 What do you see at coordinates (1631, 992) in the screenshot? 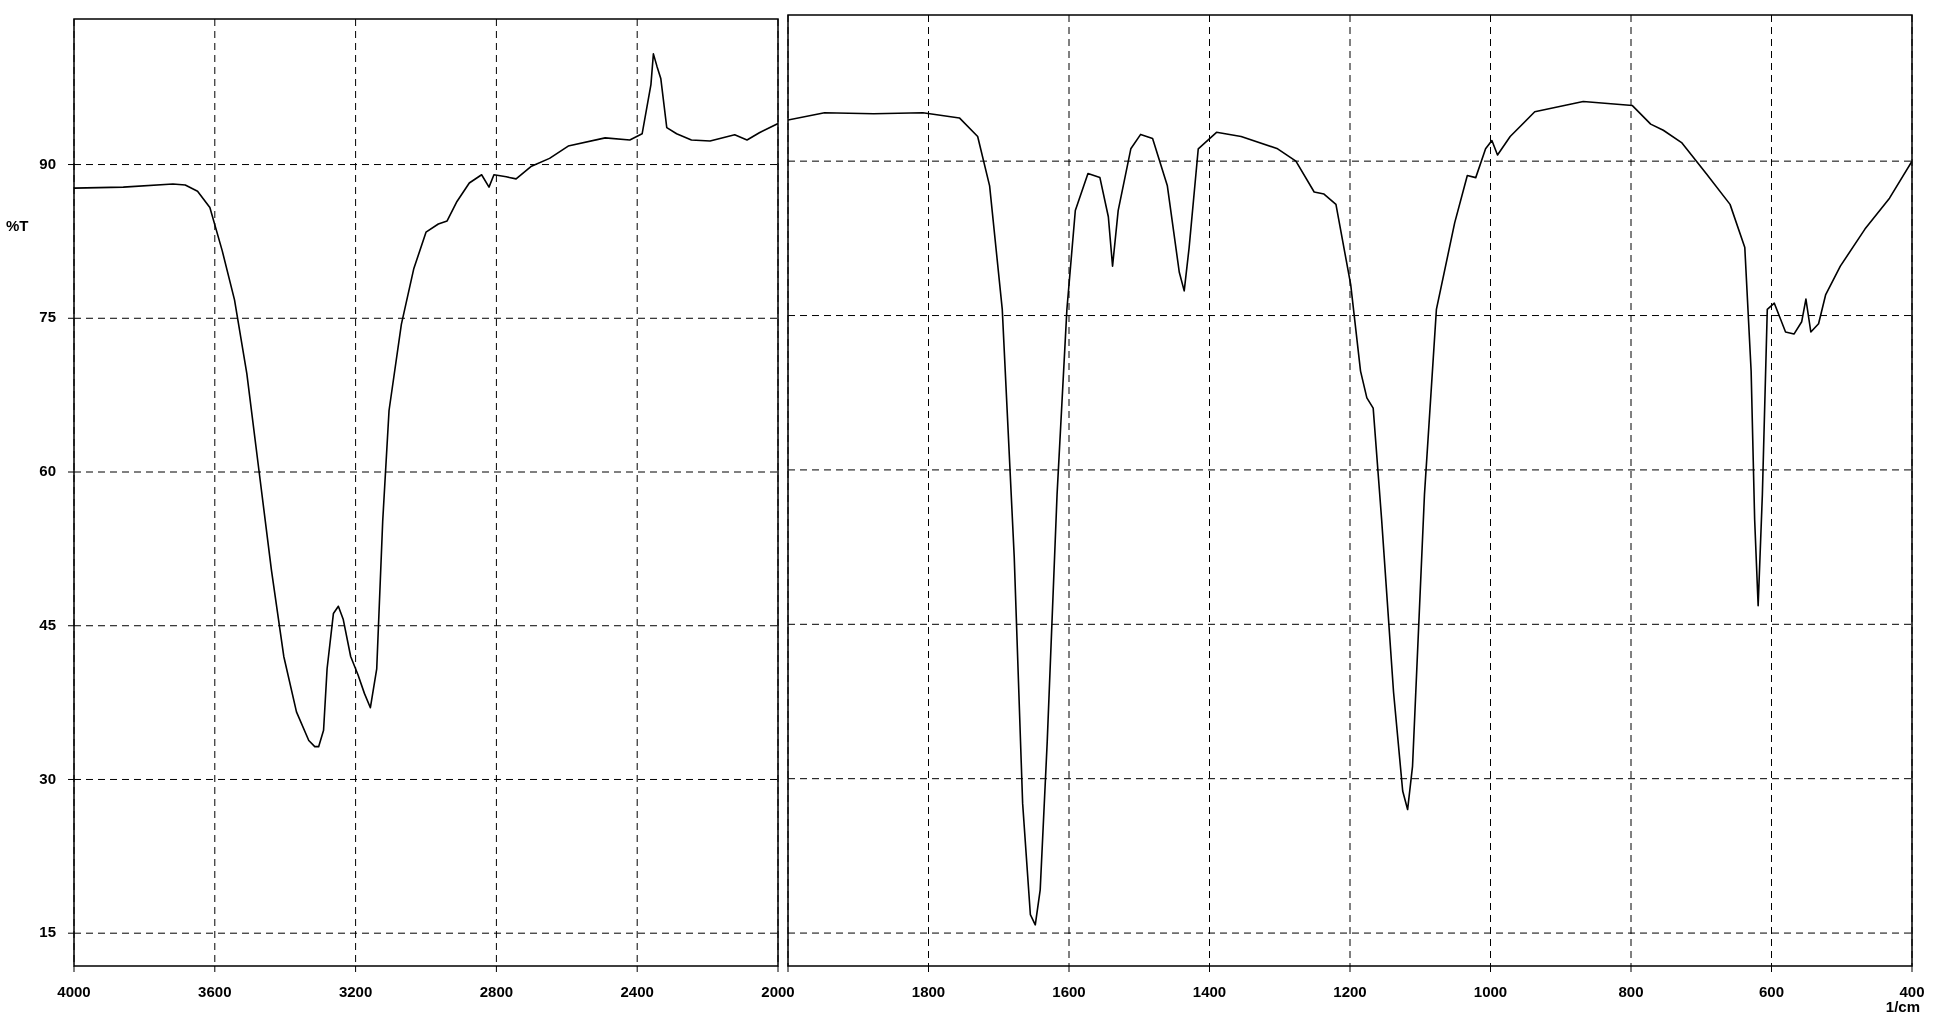
I see `x-tick-label: 800` at bounding box center [1631, 992].